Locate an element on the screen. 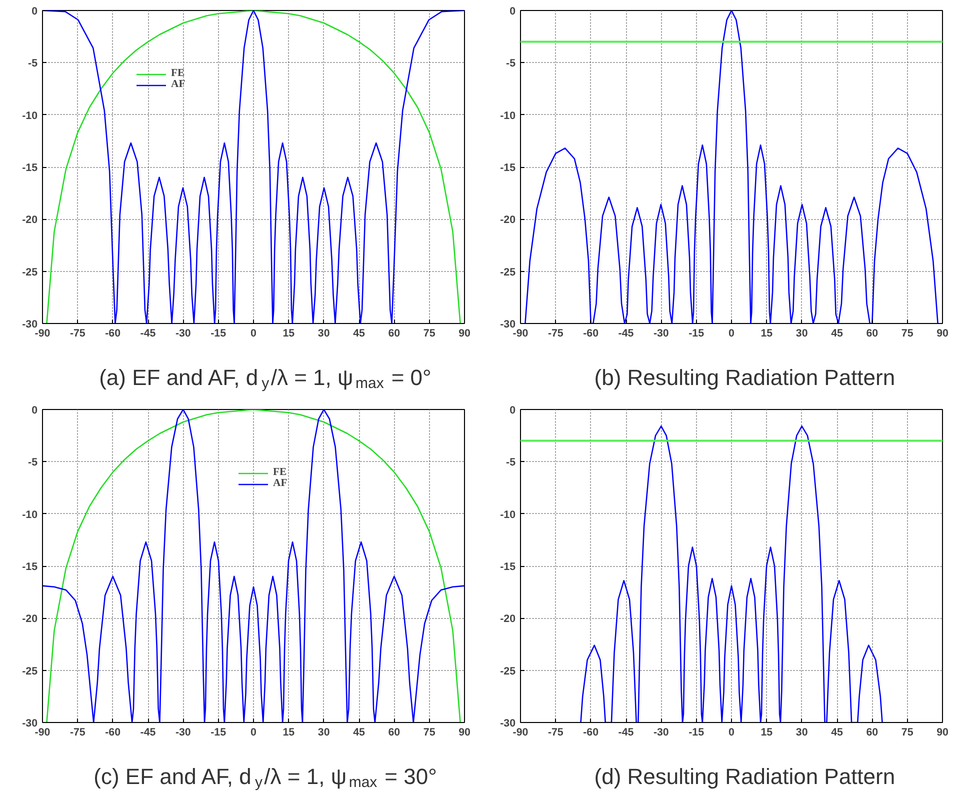 The image size is (956, 799). x-axis-title: (b) Resulting Radiation Pattern is located at coordinates (745, 377).